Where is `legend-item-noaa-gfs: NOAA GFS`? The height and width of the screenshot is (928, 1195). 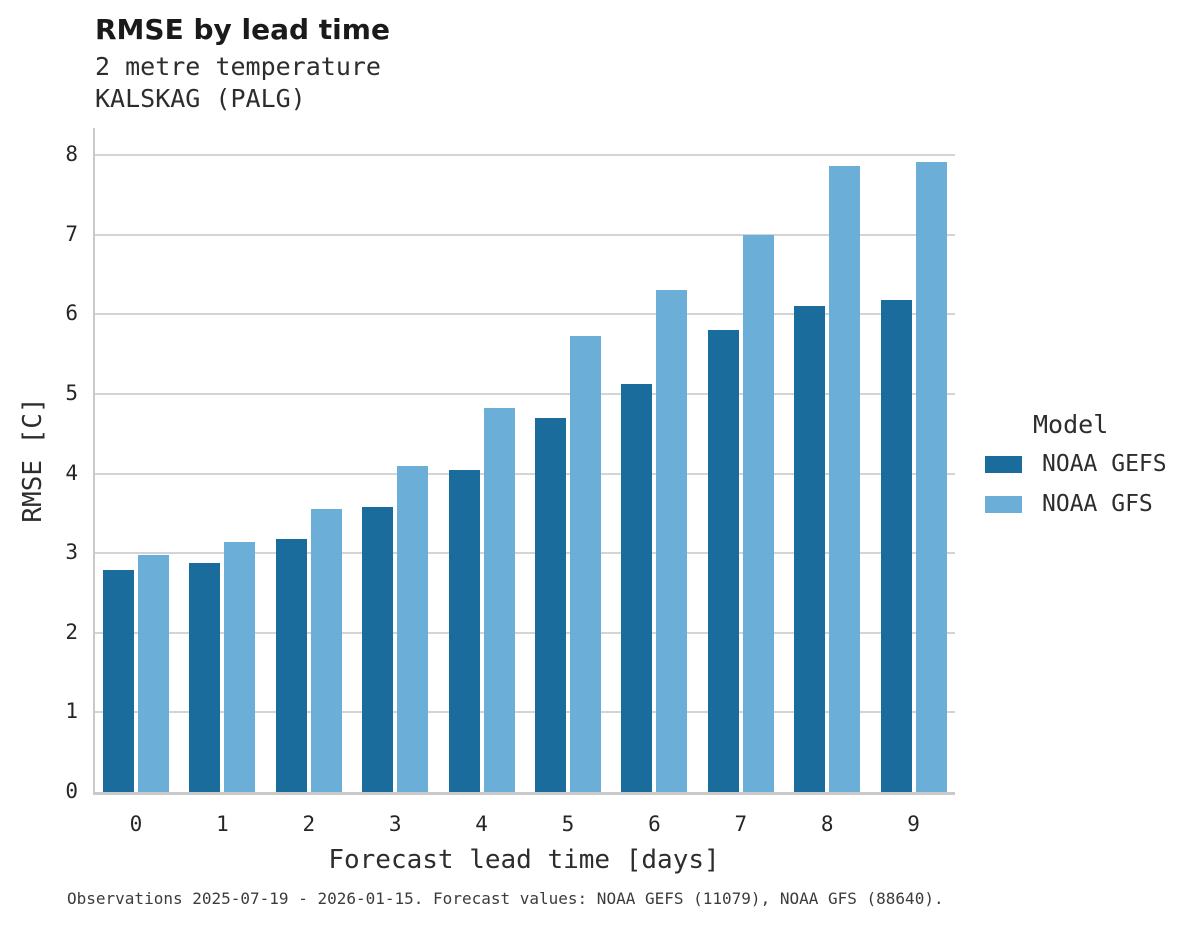
legend-item-noaa-gfs: NOAA GFS is located at coordinates (1076, 504).